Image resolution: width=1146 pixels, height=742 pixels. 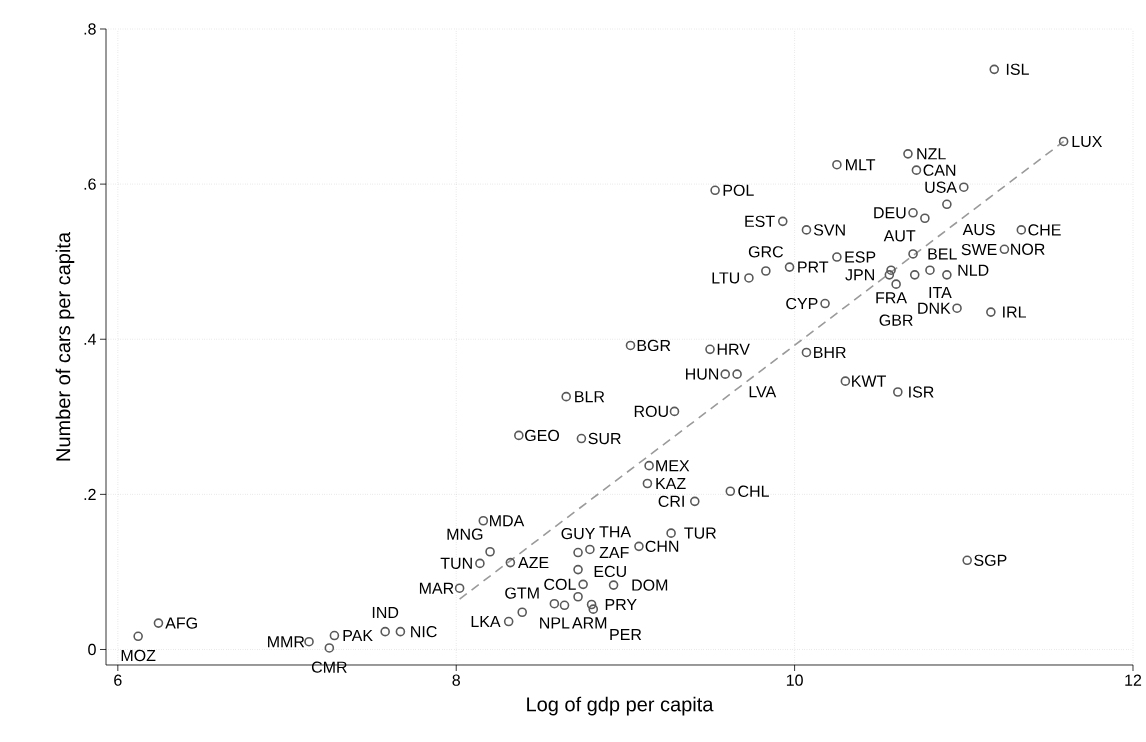 I want to click on y-tick-label: .6, so click(x=90, y=184).